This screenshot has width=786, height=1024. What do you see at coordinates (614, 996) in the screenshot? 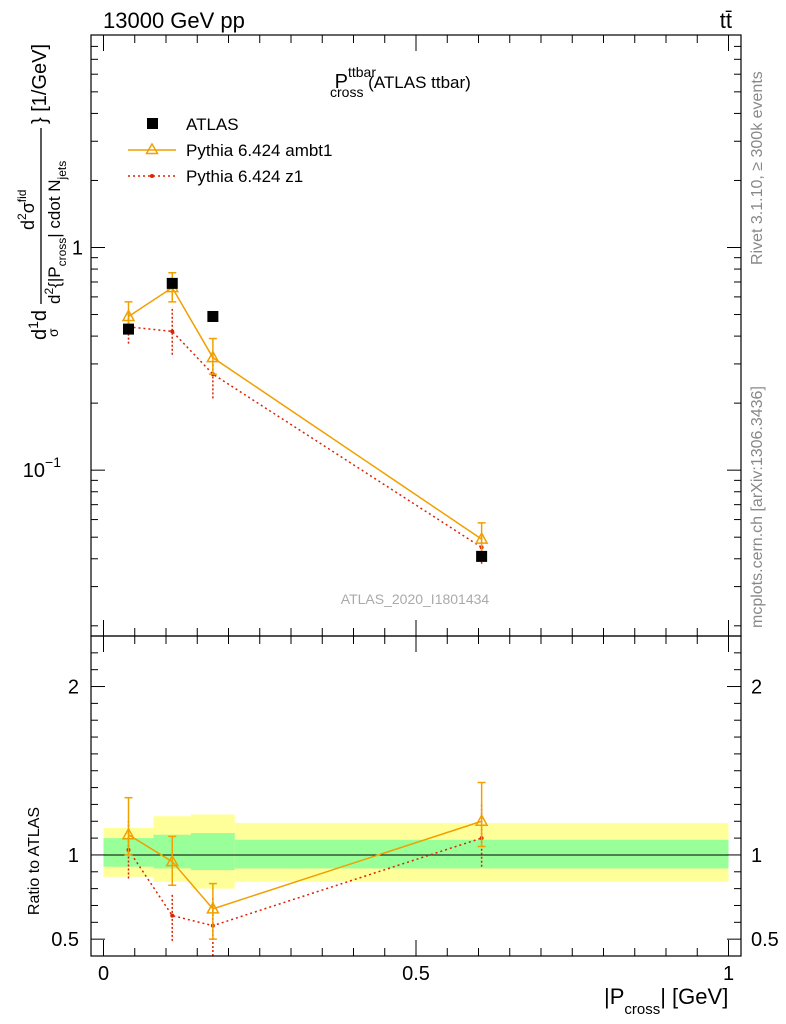
I see `x-axis-label-main: |P` at bounding box center [614, 996].